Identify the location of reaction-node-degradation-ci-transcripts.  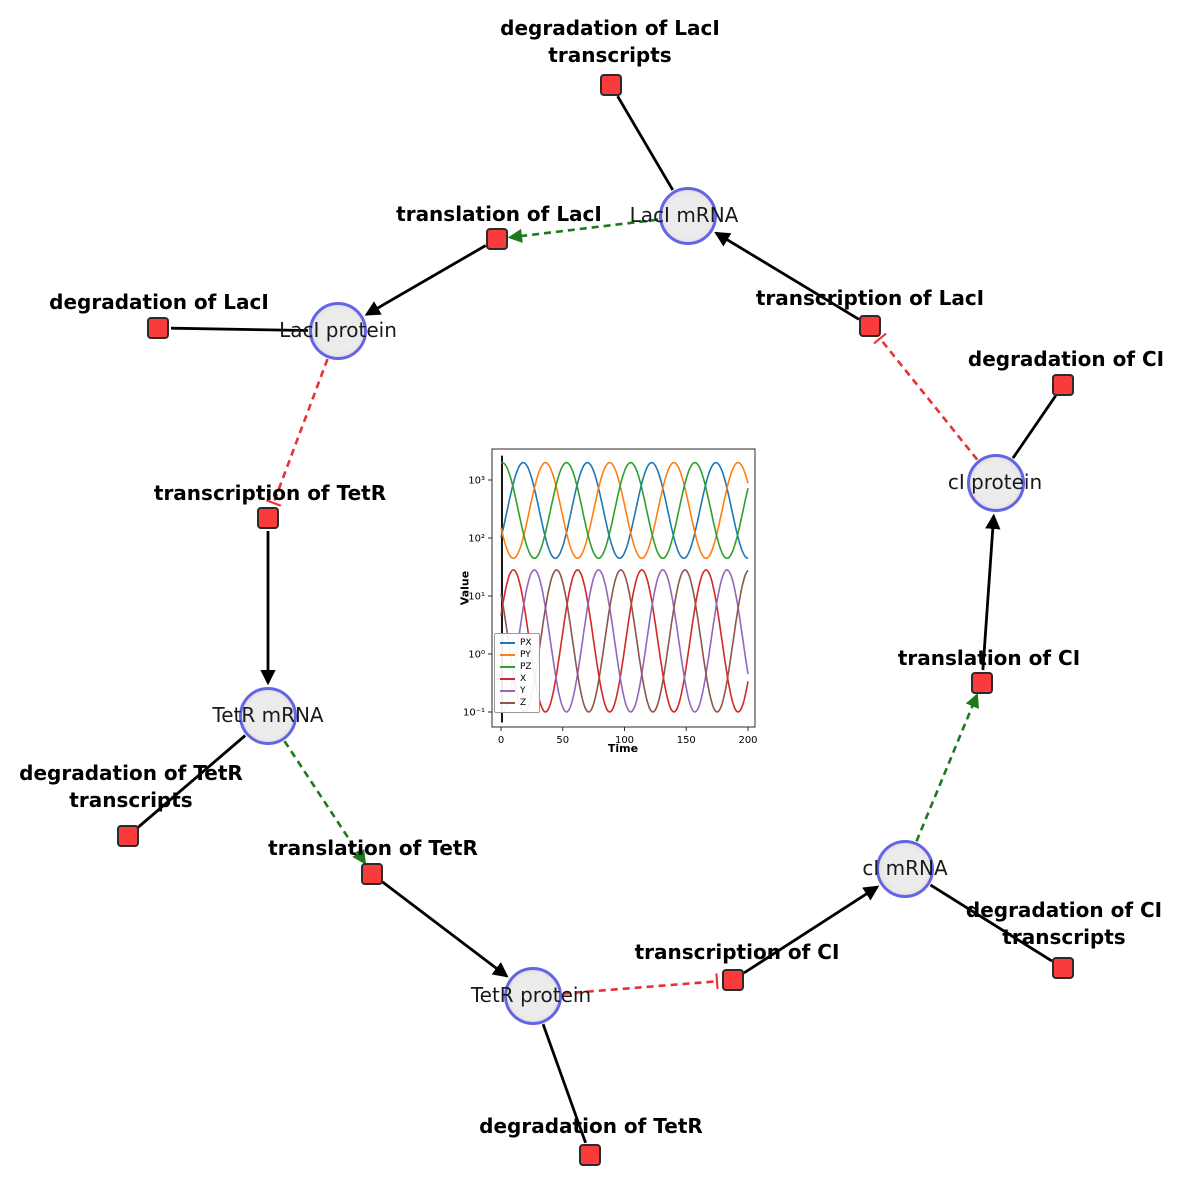
(1063, 968).